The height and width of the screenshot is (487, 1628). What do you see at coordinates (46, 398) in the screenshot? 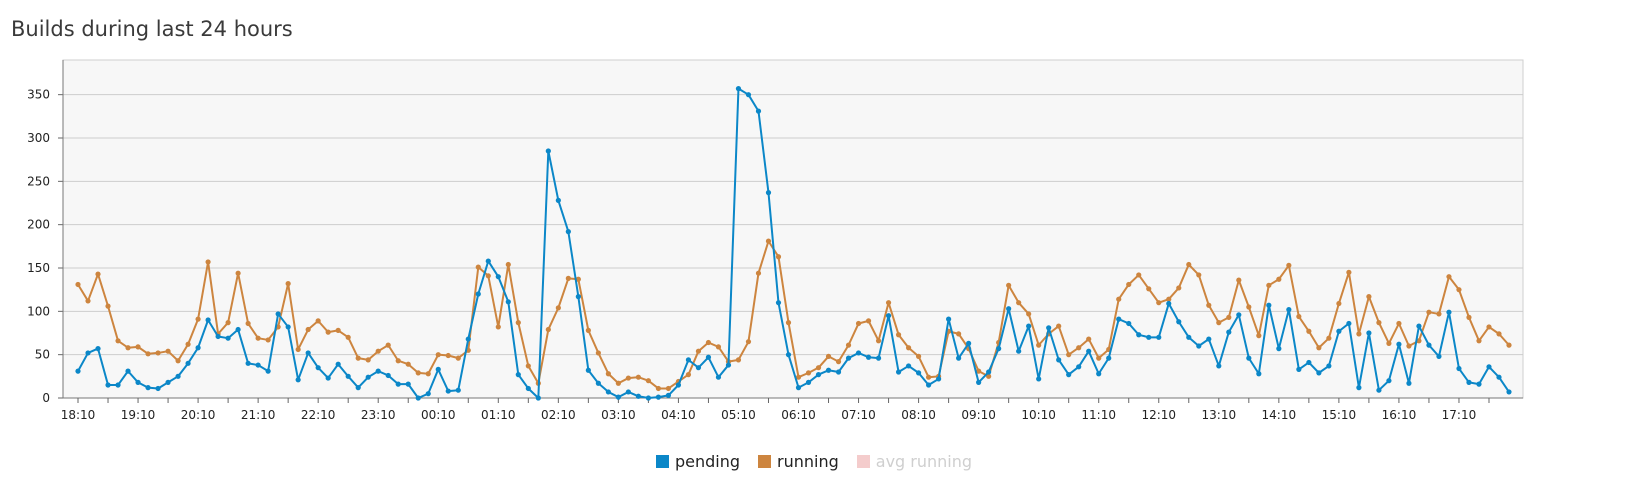
I see `y-tick-label: 0` at bounding box center [46, 398].